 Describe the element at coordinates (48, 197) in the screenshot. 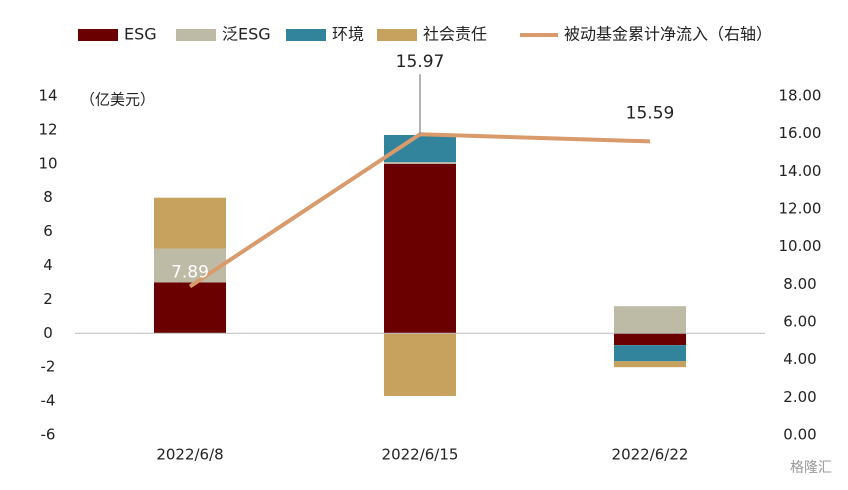

I see `y-tick-label: 8` at that location.